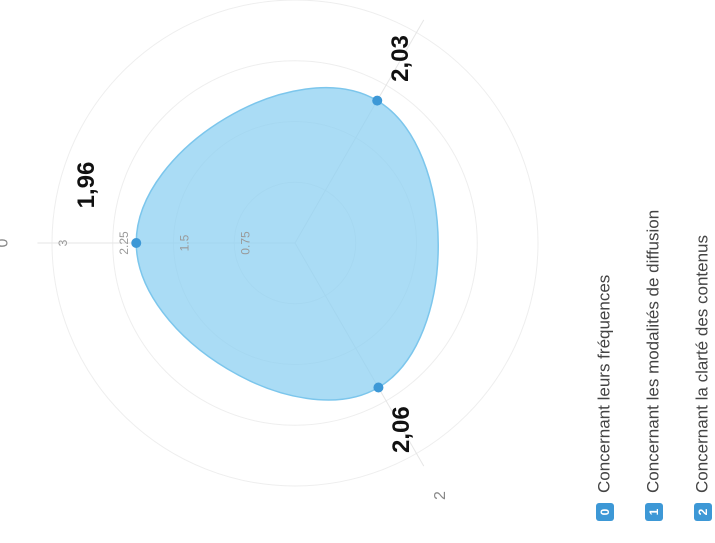 The image size is (715, 543). Describe the element at coordinates (6, 242) in the screenshot. I see `axis-label: 0` at that location.